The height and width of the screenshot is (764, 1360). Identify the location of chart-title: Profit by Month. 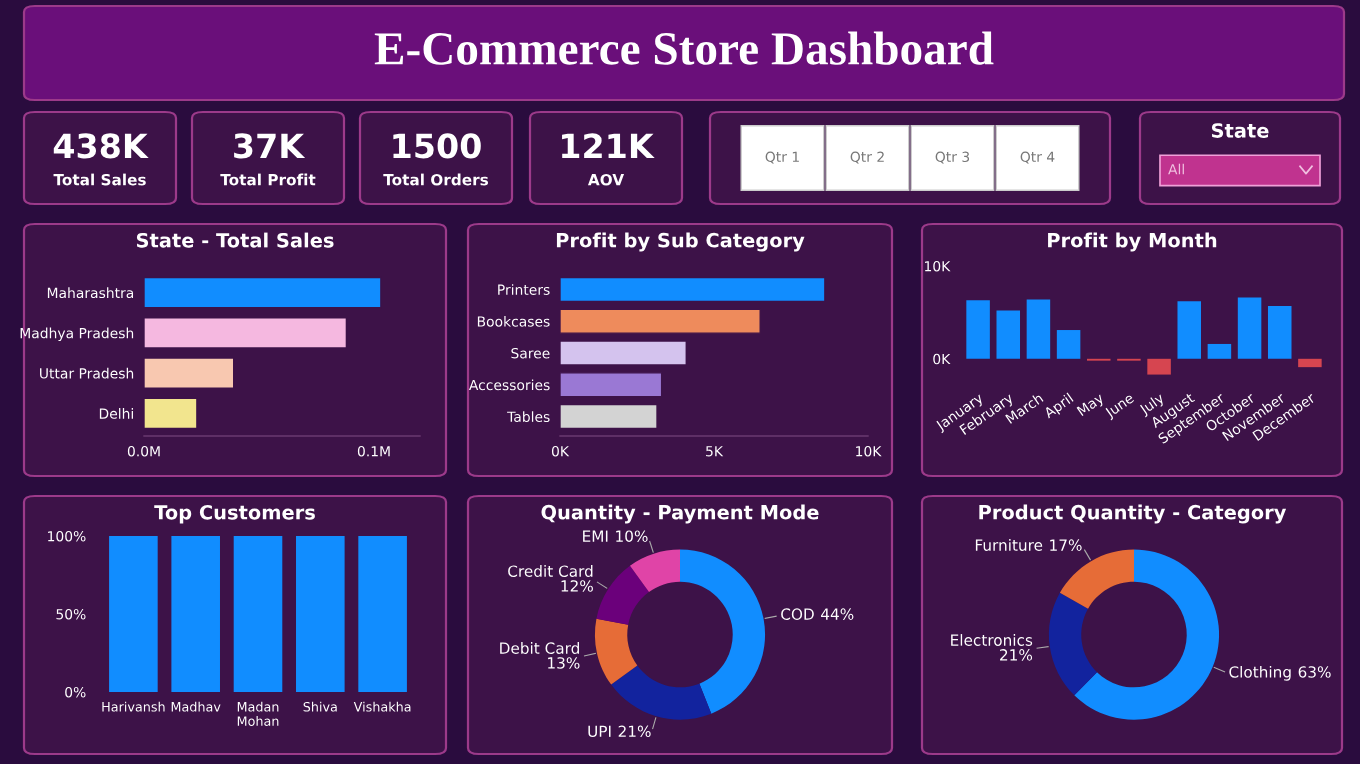
(1132, 242).